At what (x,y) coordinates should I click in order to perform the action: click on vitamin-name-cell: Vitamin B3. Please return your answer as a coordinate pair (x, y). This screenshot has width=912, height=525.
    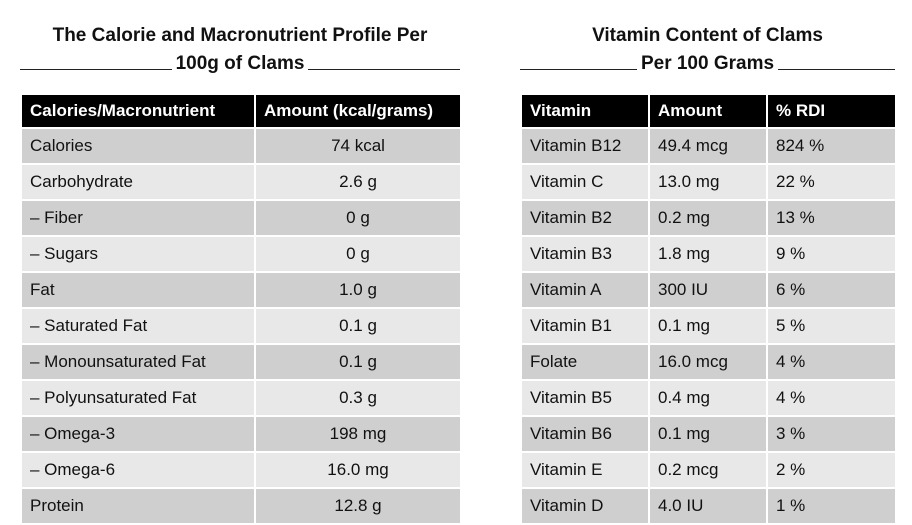
    Looking at the image, I should click on (585, 254).